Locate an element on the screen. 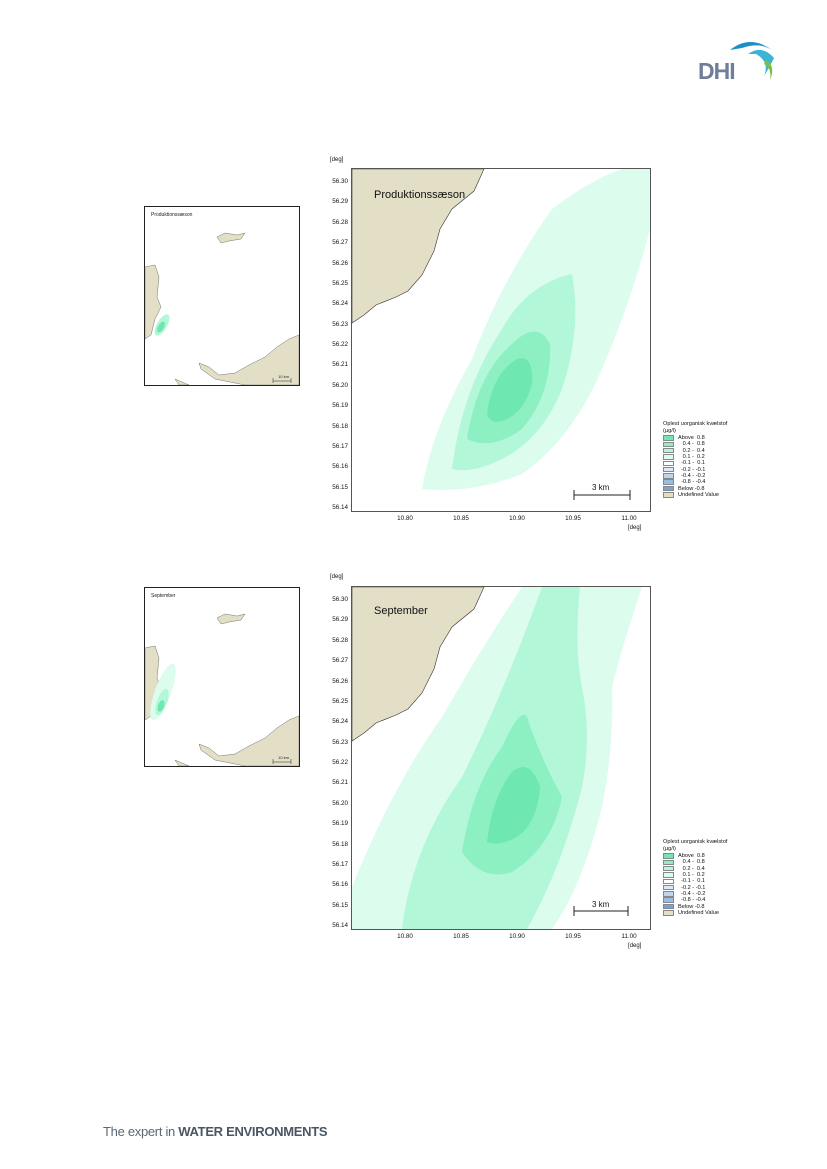 Image resolution: width=827 pixels, height=1169 pixels. footer-prefix: The expert in is located at coordinates (141, 1131).